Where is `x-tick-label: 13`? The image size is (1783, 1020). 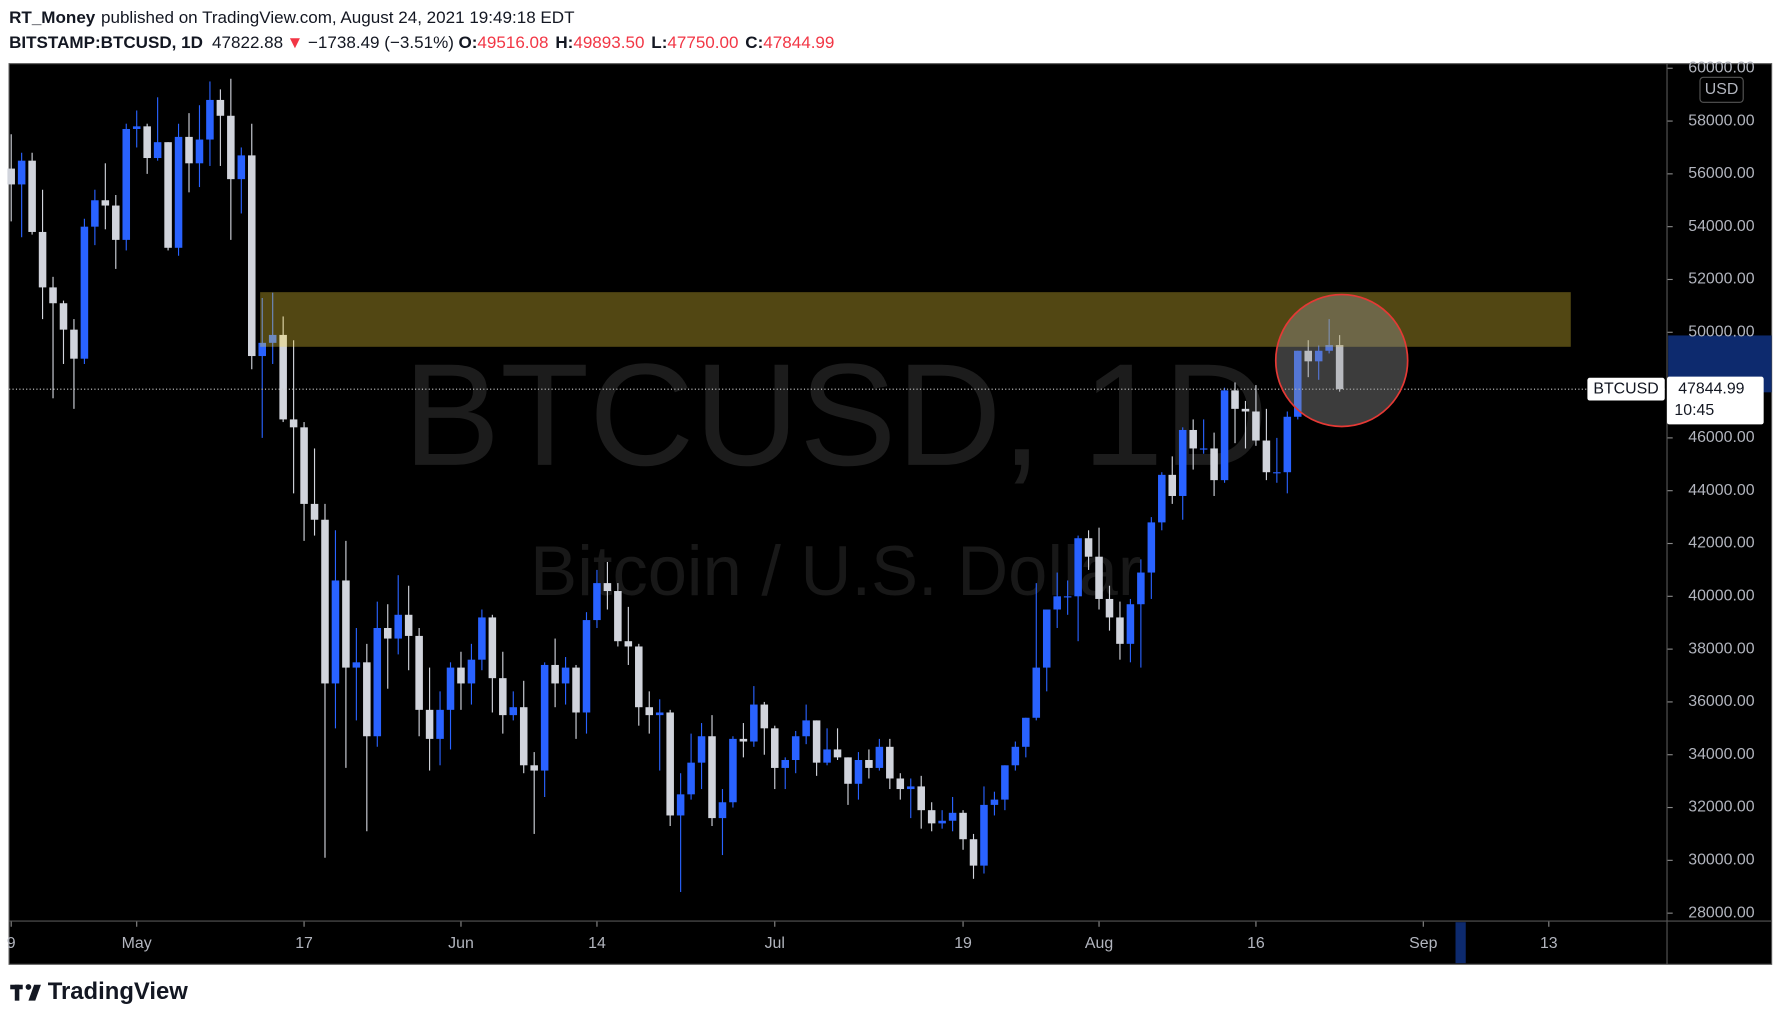
x-tick-label: 13 is located at coordinates (1549, 943).